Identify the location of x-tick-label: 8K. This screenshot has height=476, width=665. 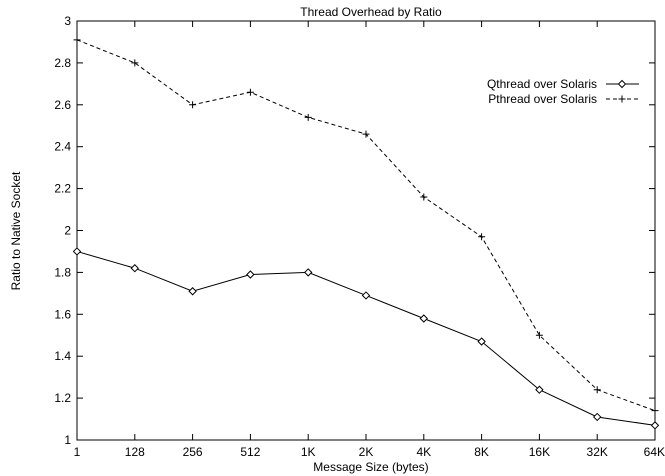
(481, 452).